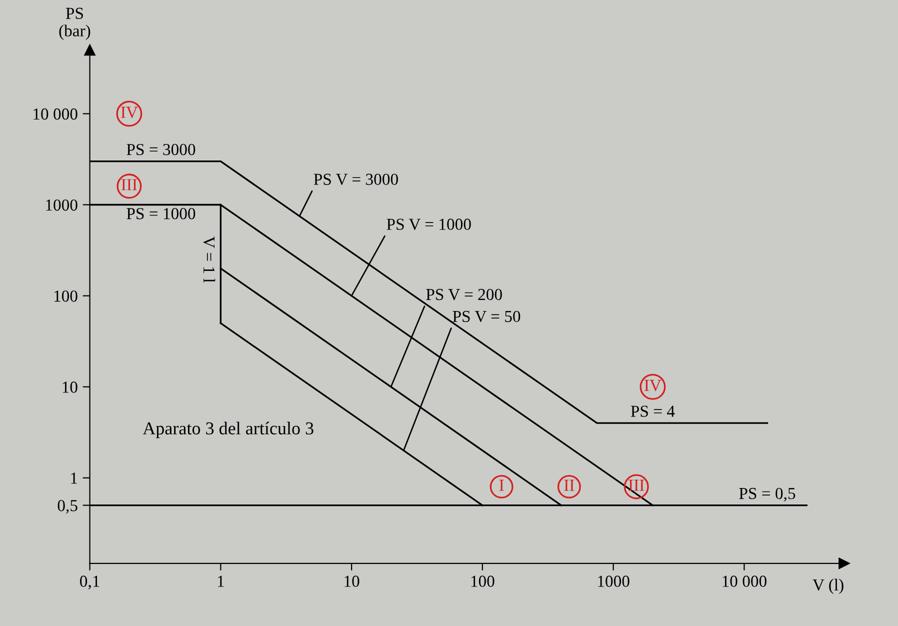 This screenshot has height=626, width=898. Describe the element at coordinates (486, 316) in the screenshot. I see `annotation: PS V = 50` at that location.